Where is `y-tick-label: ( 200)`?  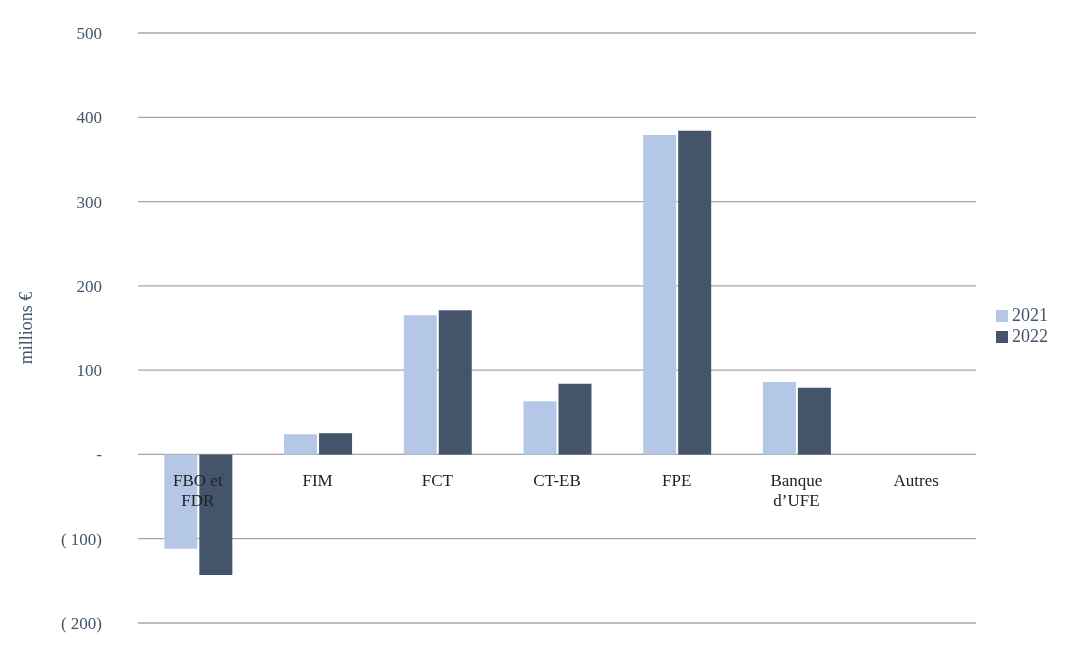 y-tick-label: ( 200) is located at coordinates (81, 624).